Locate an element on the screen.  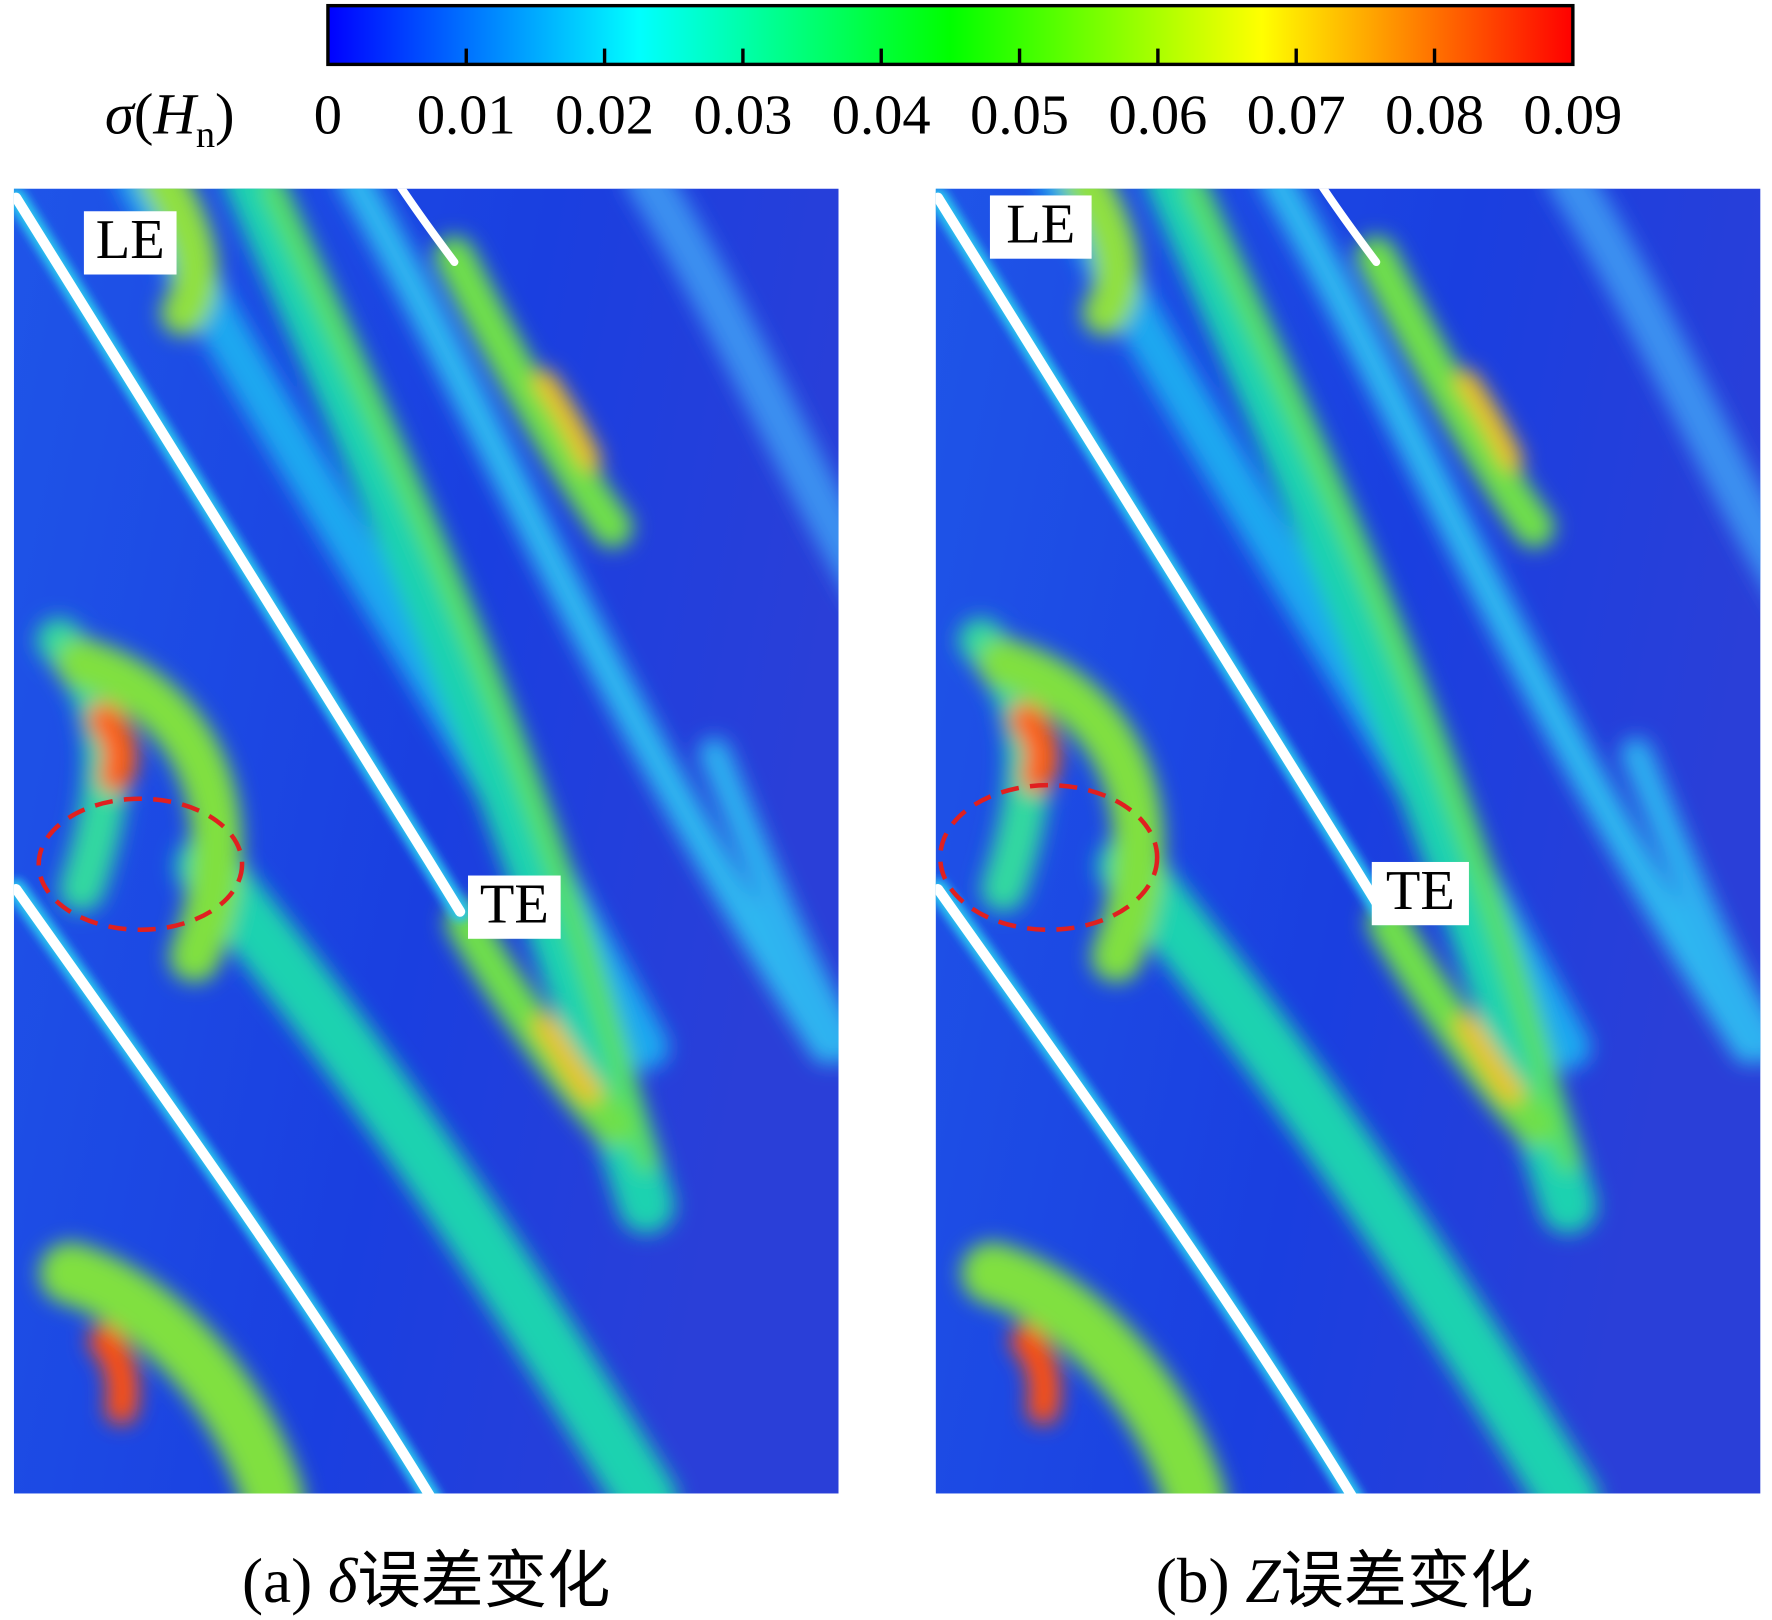
colorbar-tick-label: 0.04 is located at coordinates (881, 115).